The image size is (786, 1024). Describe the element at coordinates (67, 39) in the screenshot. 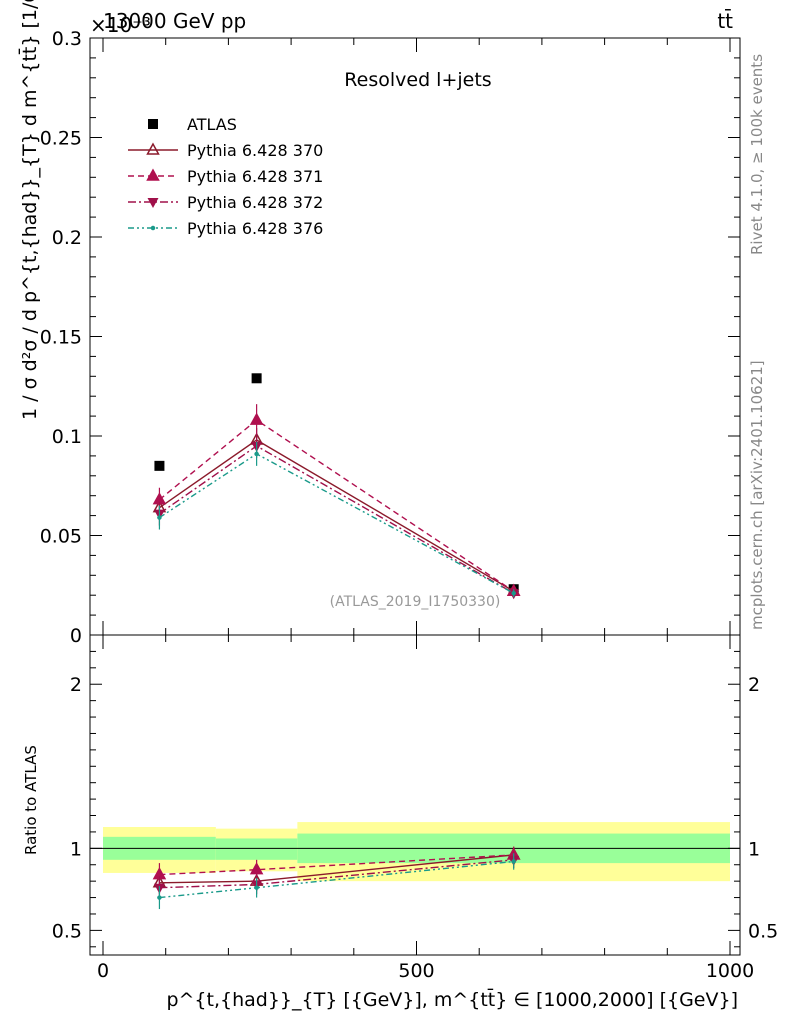

I see `y-tick-label: 0.3` at that location.